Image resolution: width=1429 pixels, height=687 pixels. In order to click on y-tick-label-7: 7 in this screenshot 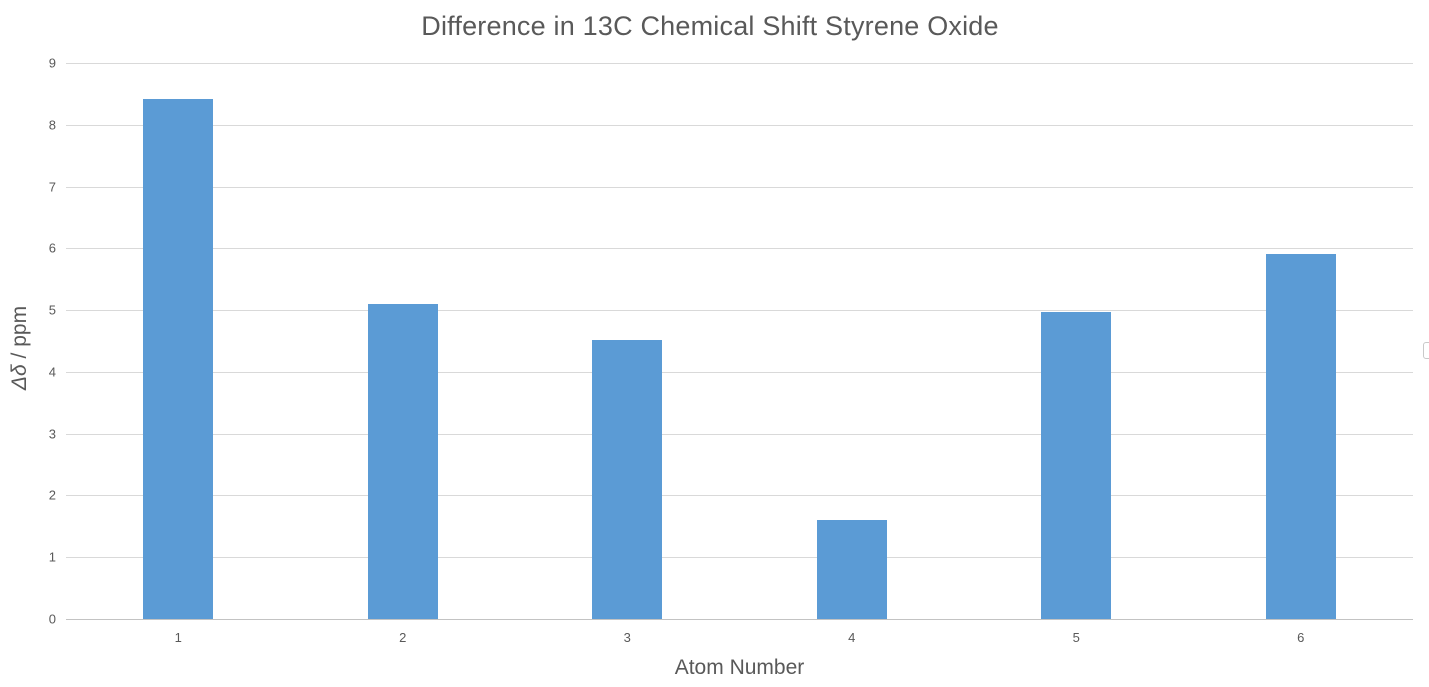, I will do `click(52, 187)`.